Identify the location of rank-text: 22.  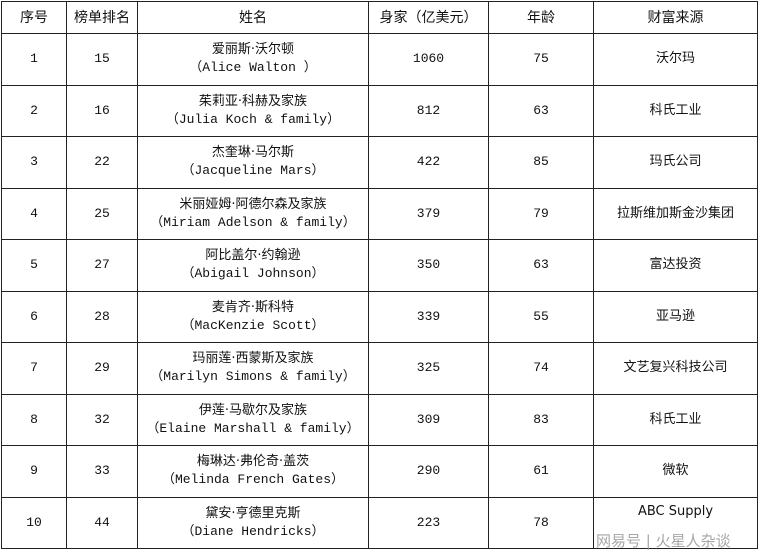
(102, 162).